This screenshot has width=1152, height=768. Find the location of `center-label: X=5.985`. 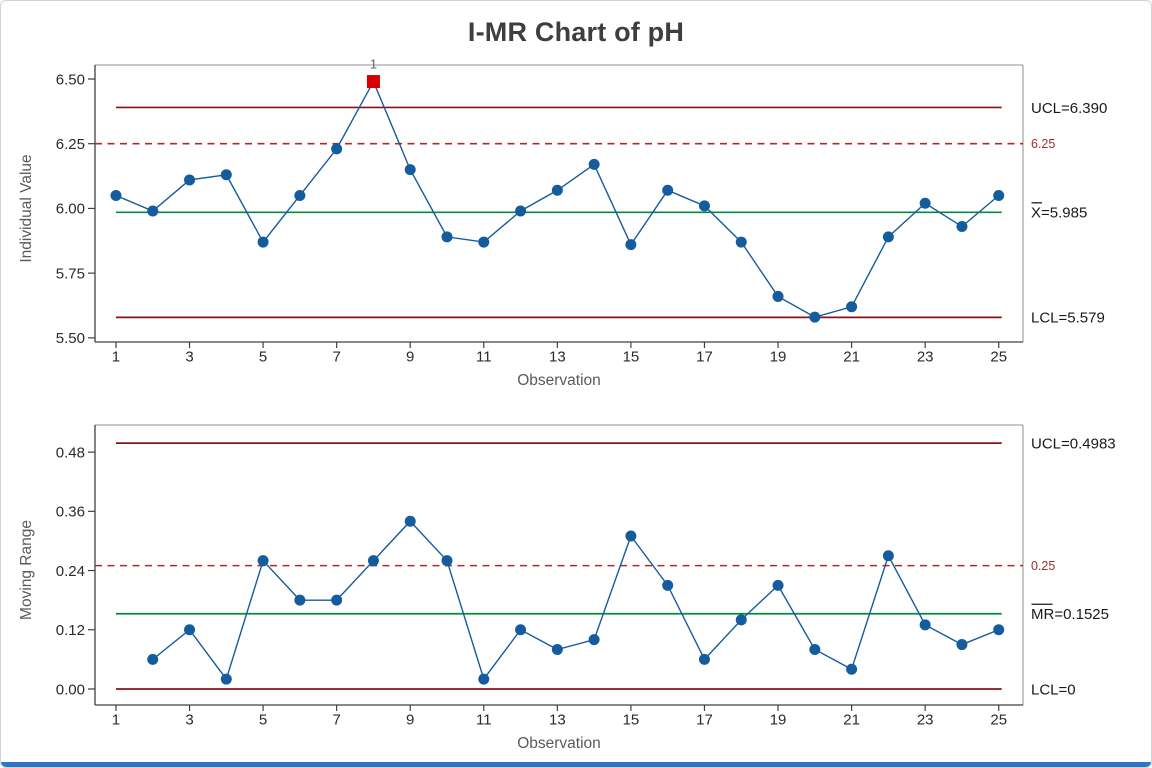

center-label: X=5.985 is located at coordinates (1059, 213).